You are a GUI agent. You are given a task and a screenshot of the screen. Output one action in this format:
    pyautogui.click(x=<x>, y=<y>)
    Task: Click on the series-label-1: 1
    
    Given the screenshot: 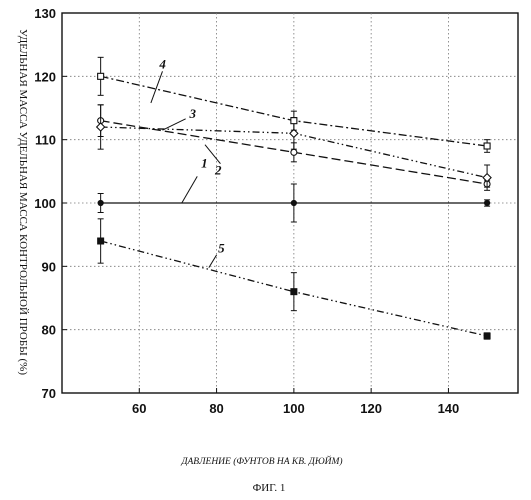 What is the action you would take?
    pyautogui.click(x=204, y=163)
    